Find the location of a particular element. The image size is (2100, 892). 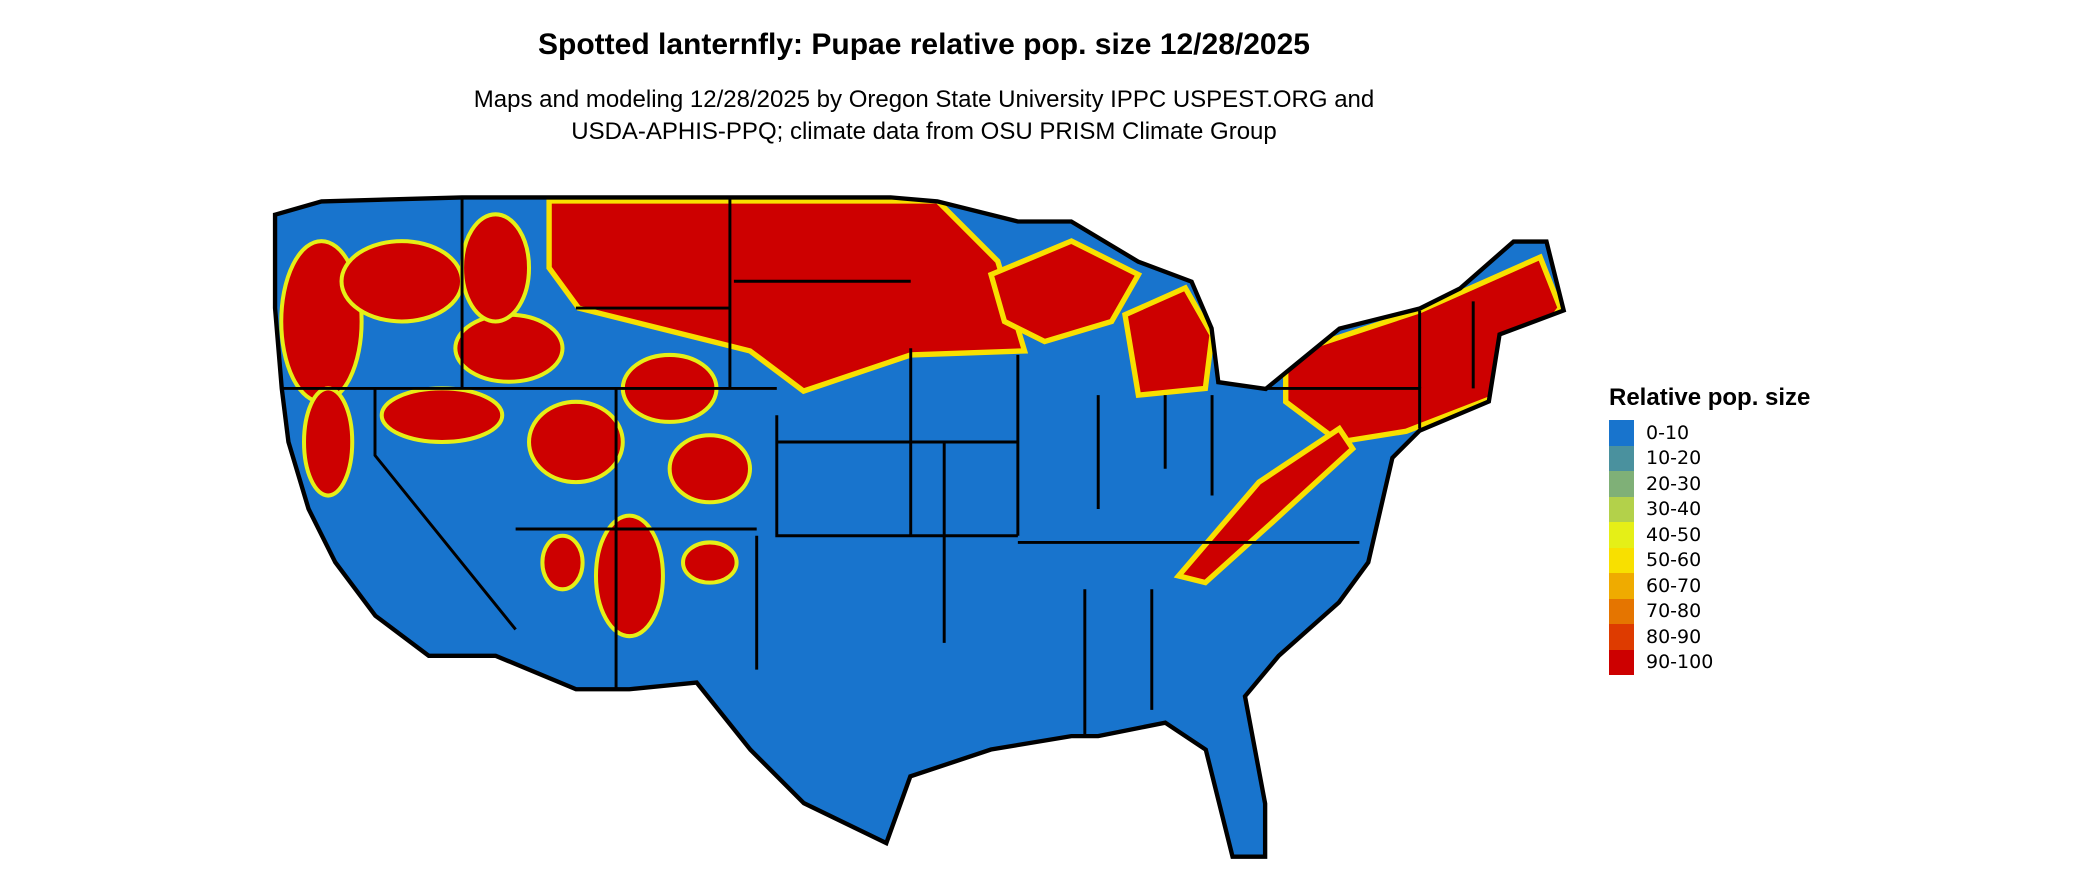

legend-label: 10-20 is located at coordinates (1674, 458).